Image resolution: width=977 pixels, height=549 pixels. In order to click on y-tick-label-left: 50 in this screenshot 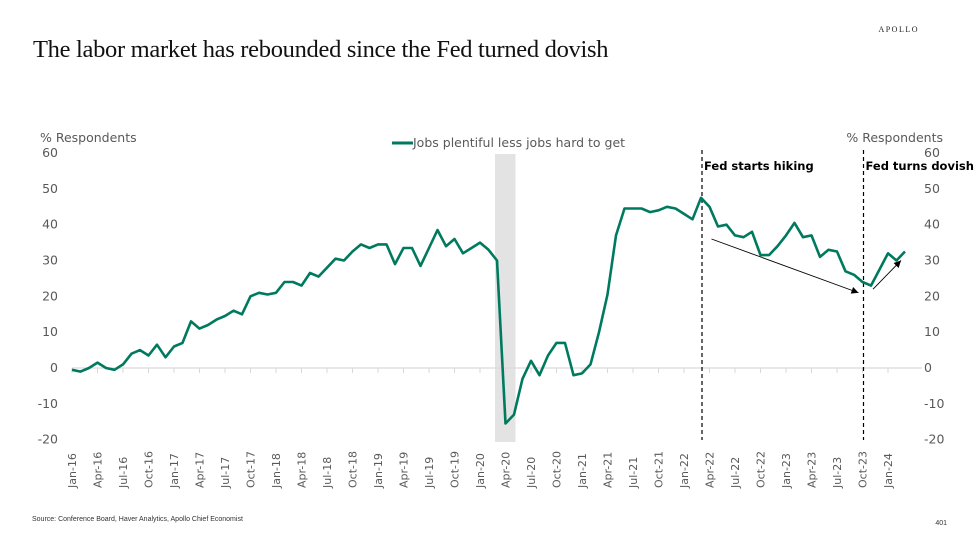, I will do `click(50, 188)`.